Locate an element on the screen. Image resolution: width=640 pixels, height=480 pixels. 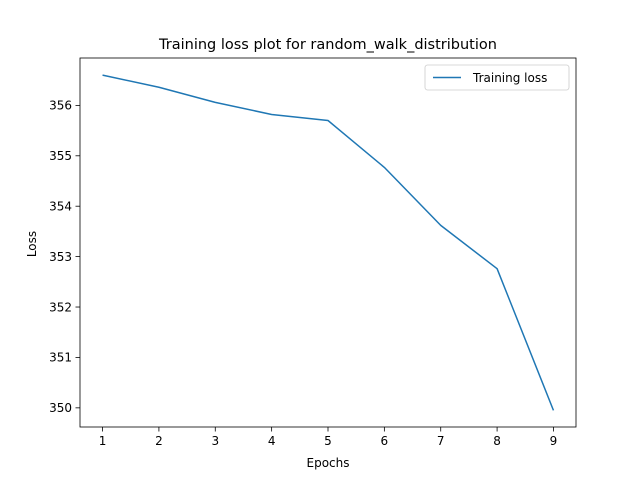
x-tick-label: 6 is located at coordinates (385, 441).